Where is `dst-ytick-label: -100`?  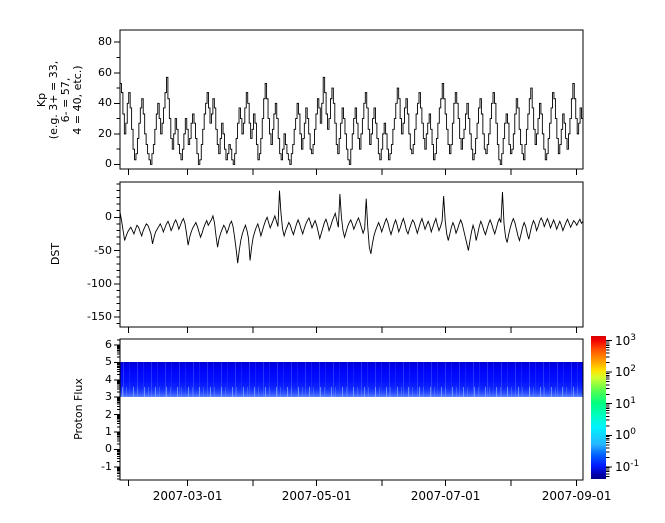 dst-ytick-label: -100 is located at coordinates (99, 283).